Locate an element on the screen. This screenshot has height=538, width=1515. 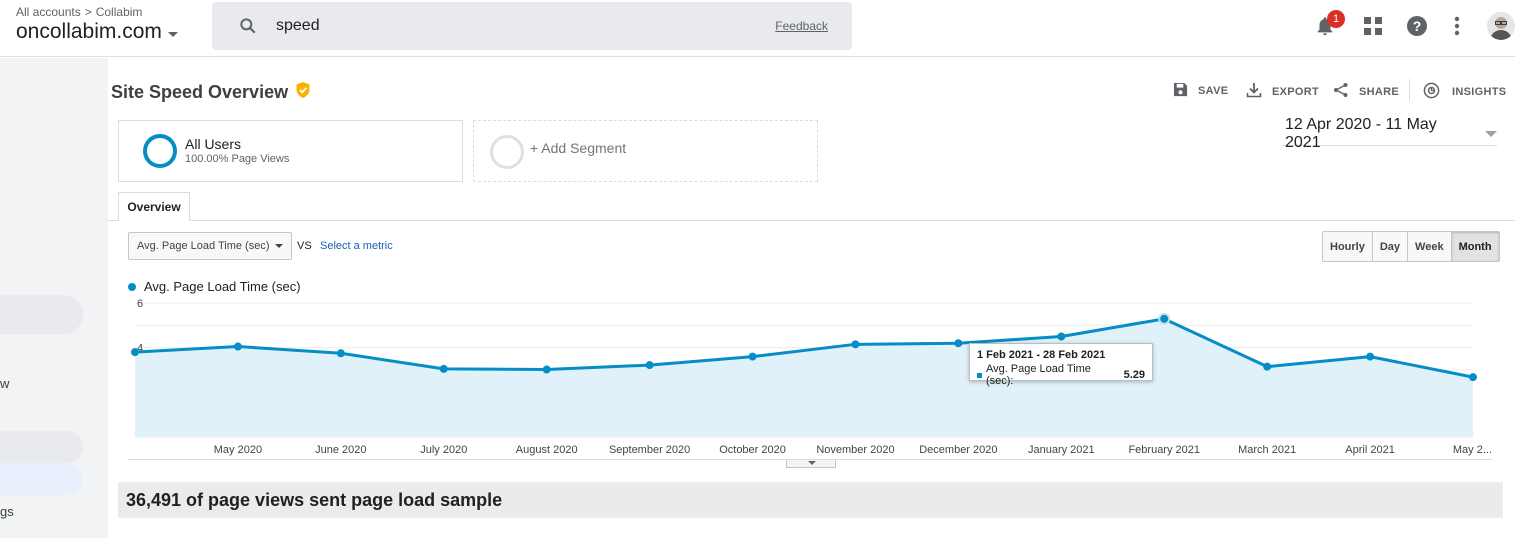
download-icon is located at coordinates (1254, 91).